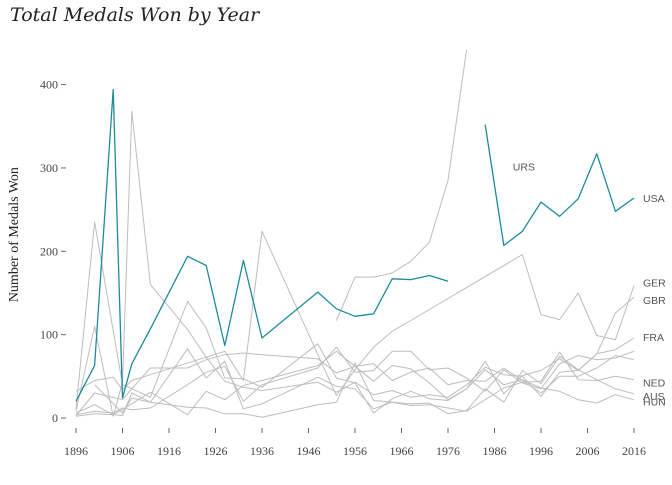 This screenshot has width=672, height=485. What do you see at coordinates (262, 451) in the screenshot?
I see `x-tick-label: 1936` at bounding box center [262, 451].